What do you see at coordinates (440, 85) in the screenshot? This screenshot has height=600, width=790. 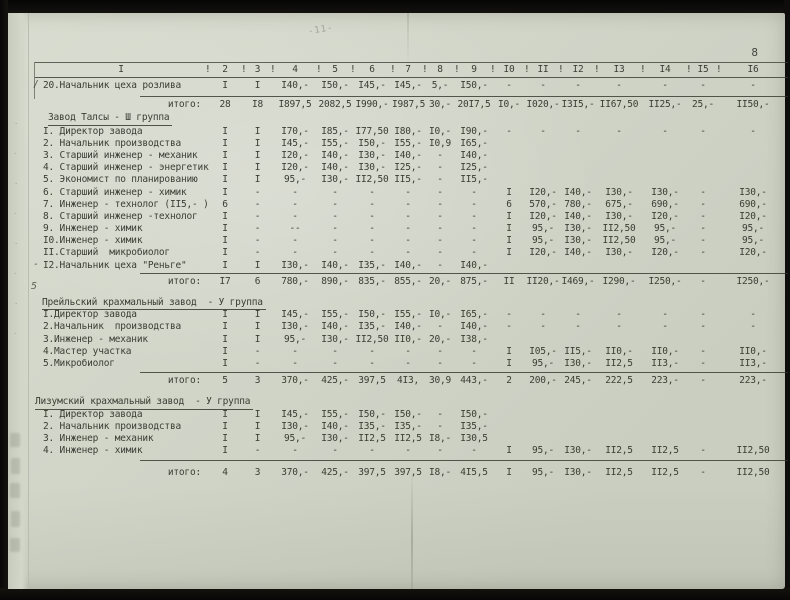 I see `cell-value: 5,-` at bounding box center [440, 85].